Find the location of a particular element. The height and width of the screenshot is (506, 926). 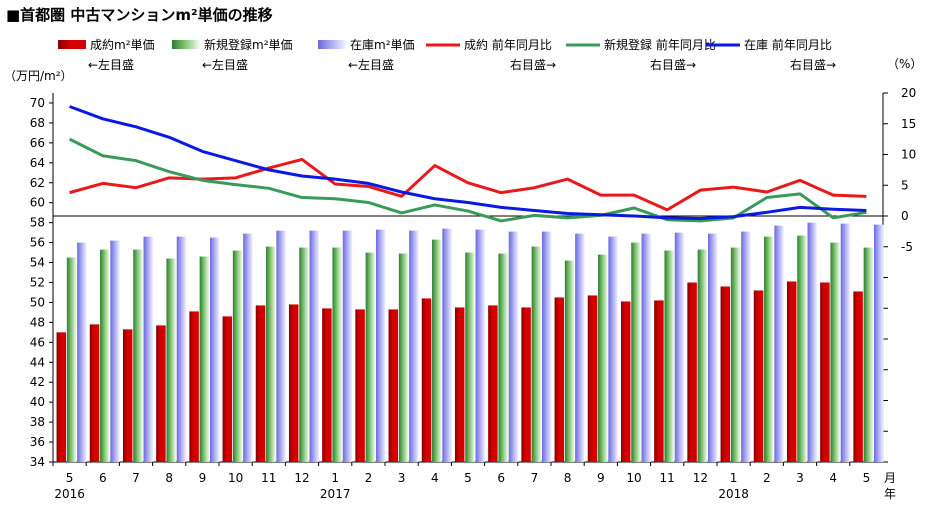

y-right-tick-label: 10 is located at coordinates (908, 155).